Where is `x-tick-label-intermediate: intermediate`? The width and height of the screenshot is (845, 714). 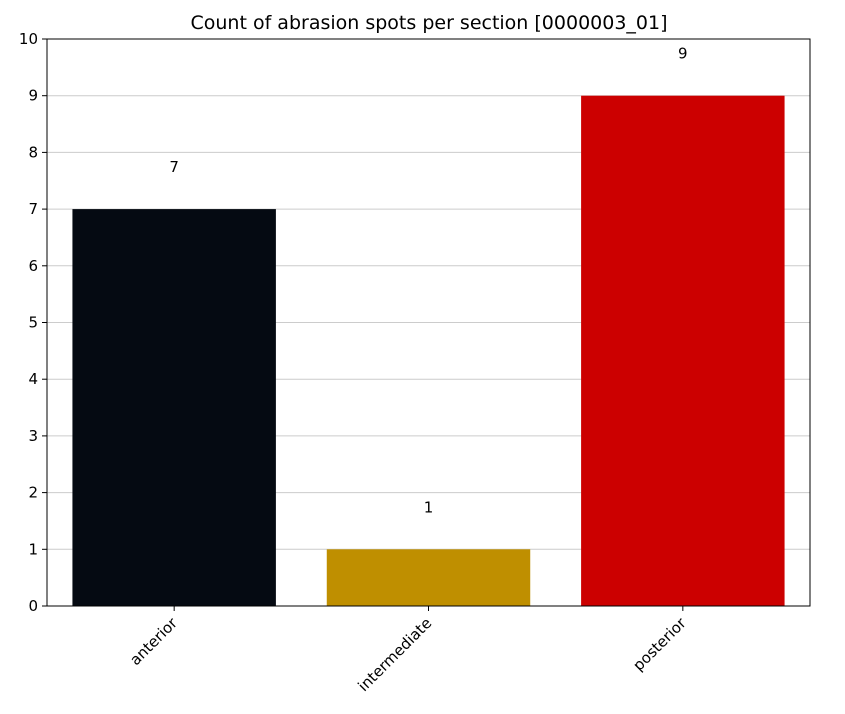 x-tick-label-intermediate: intermediate is located at coordinates (394, 654).